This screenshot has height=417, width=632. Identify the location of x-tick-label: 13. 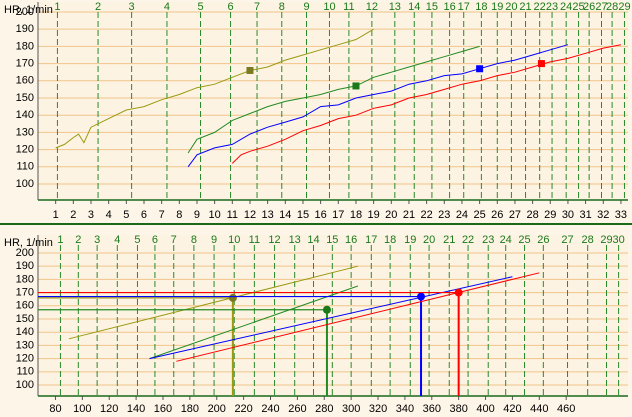
(268, 215).